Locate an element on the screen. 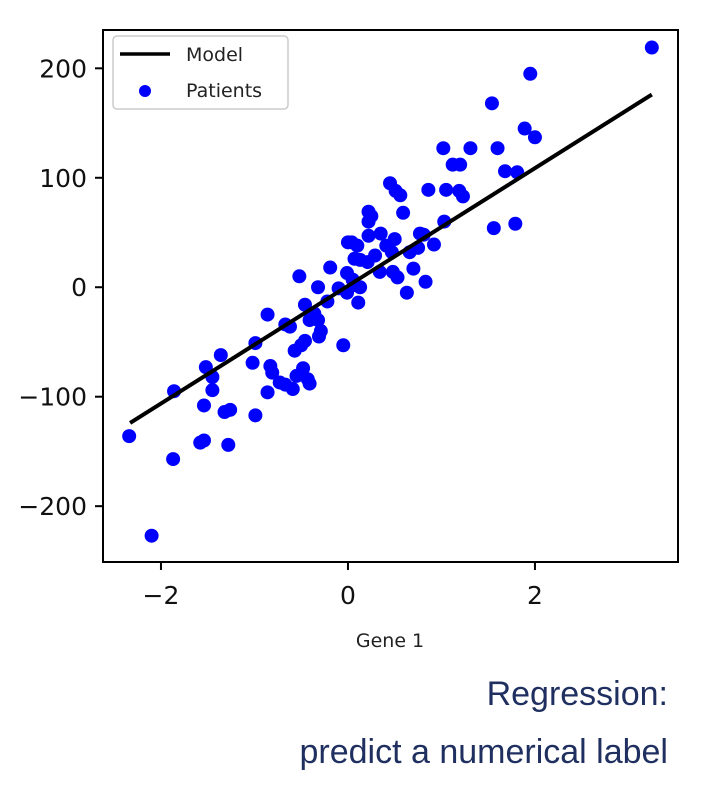 The height and width of the screenshot is (798, 712). x-axis-label: Gene 1 is located at coordinates (390, 641).